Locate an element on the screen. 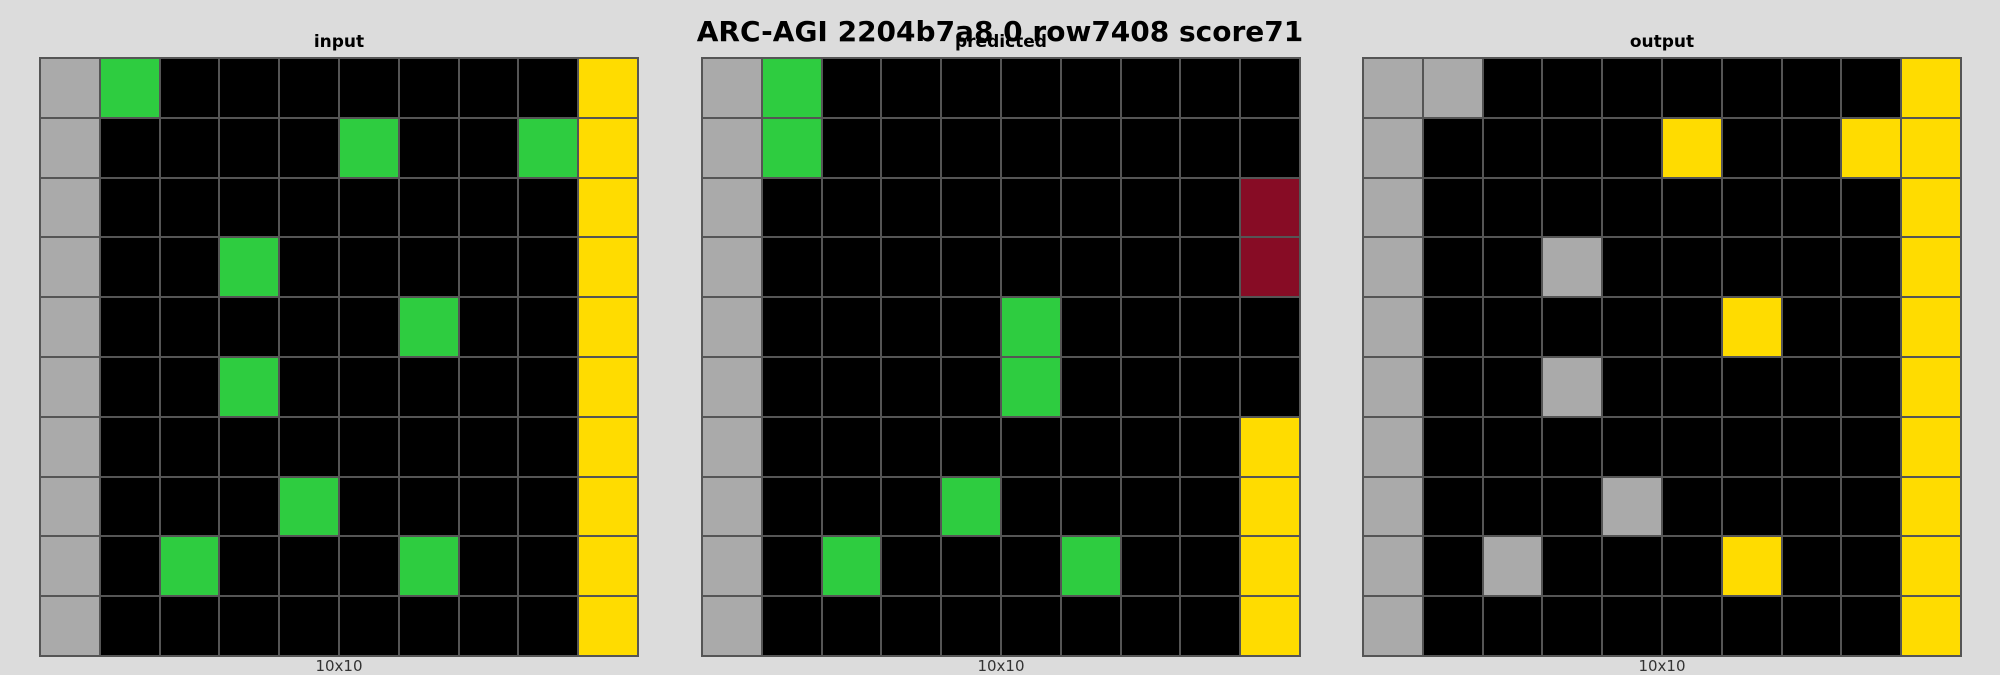 Image resolution: width=2000 pixels, height=675 pixels. output-cell-r2-c9 is located at coordinates (1931, 207).